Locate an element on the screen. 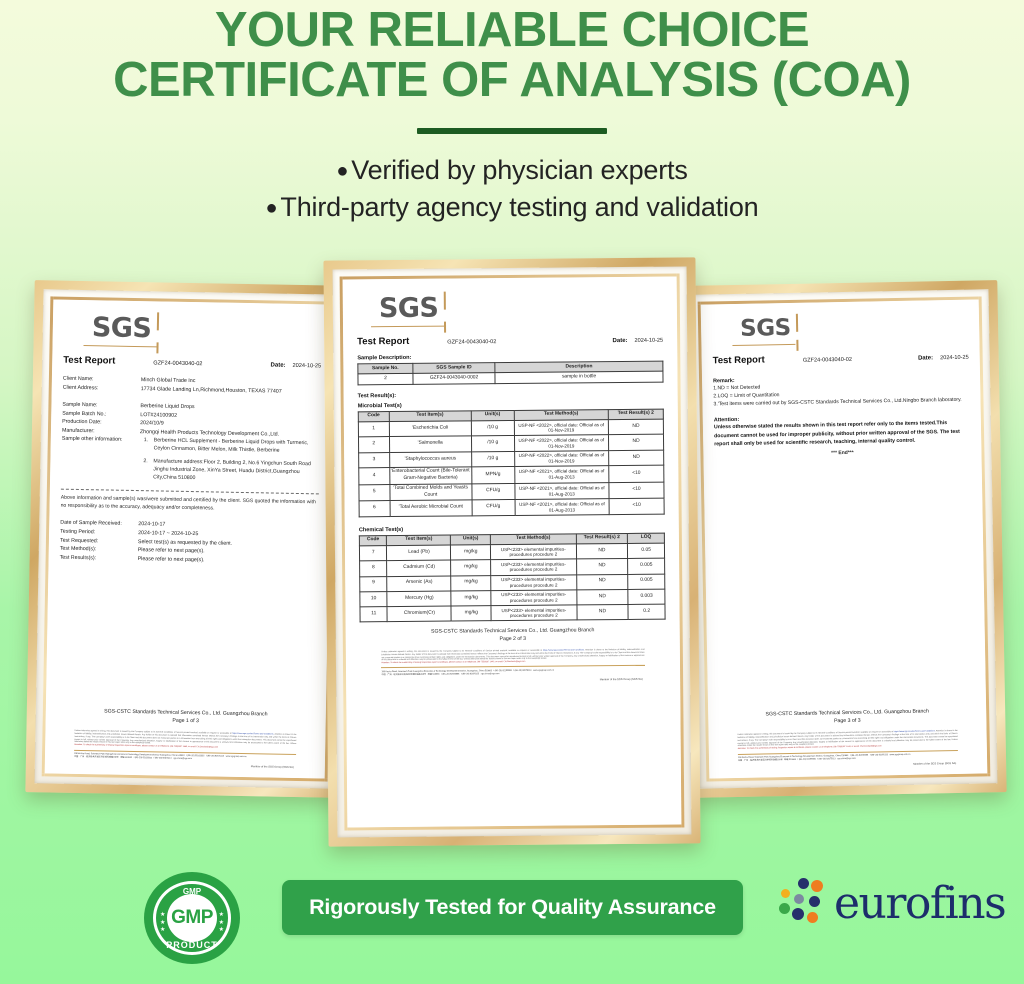 The height and width of the screenshot is (984, 1024). column-header: Sample No. is located at coordinates (385, 369).